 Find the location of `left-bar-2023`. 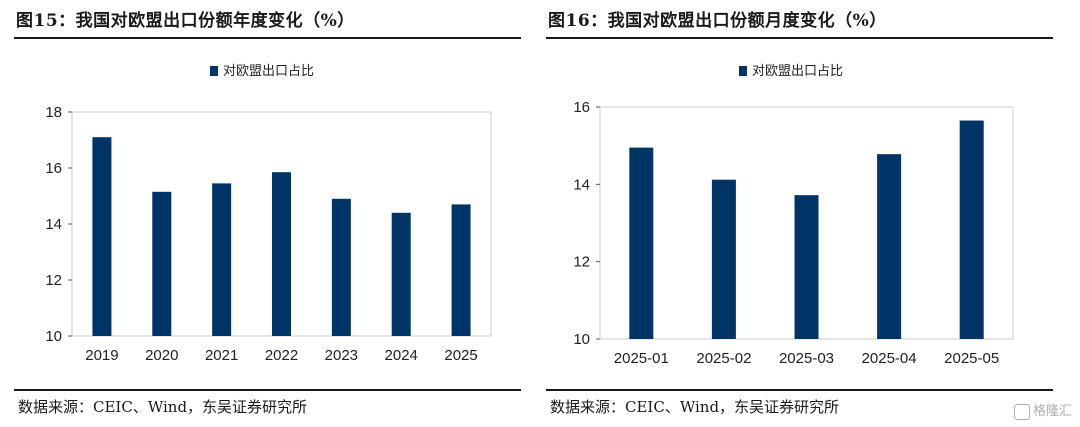

left-bar-2023 is located at coordinates (341, 267).